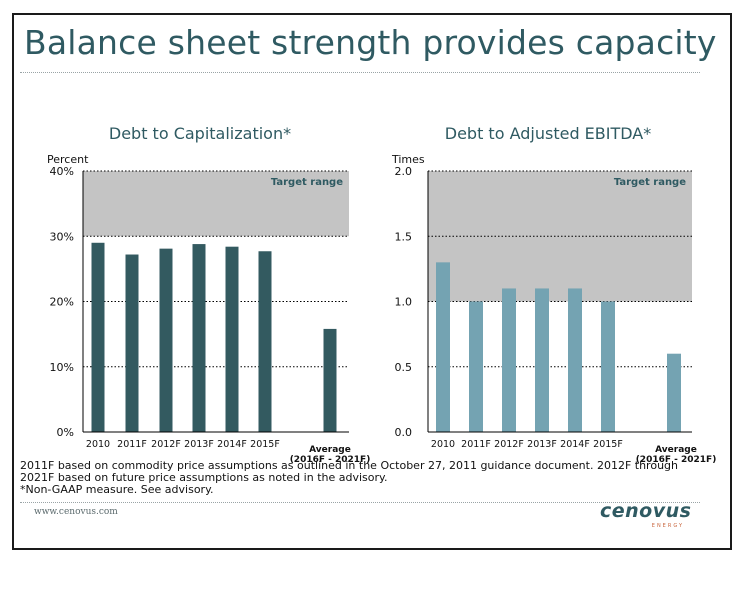  What do you see at coordinates (65, 432) in the screenshot?
I see `y-tick-label: 0%` at bounding box center [65, 432].